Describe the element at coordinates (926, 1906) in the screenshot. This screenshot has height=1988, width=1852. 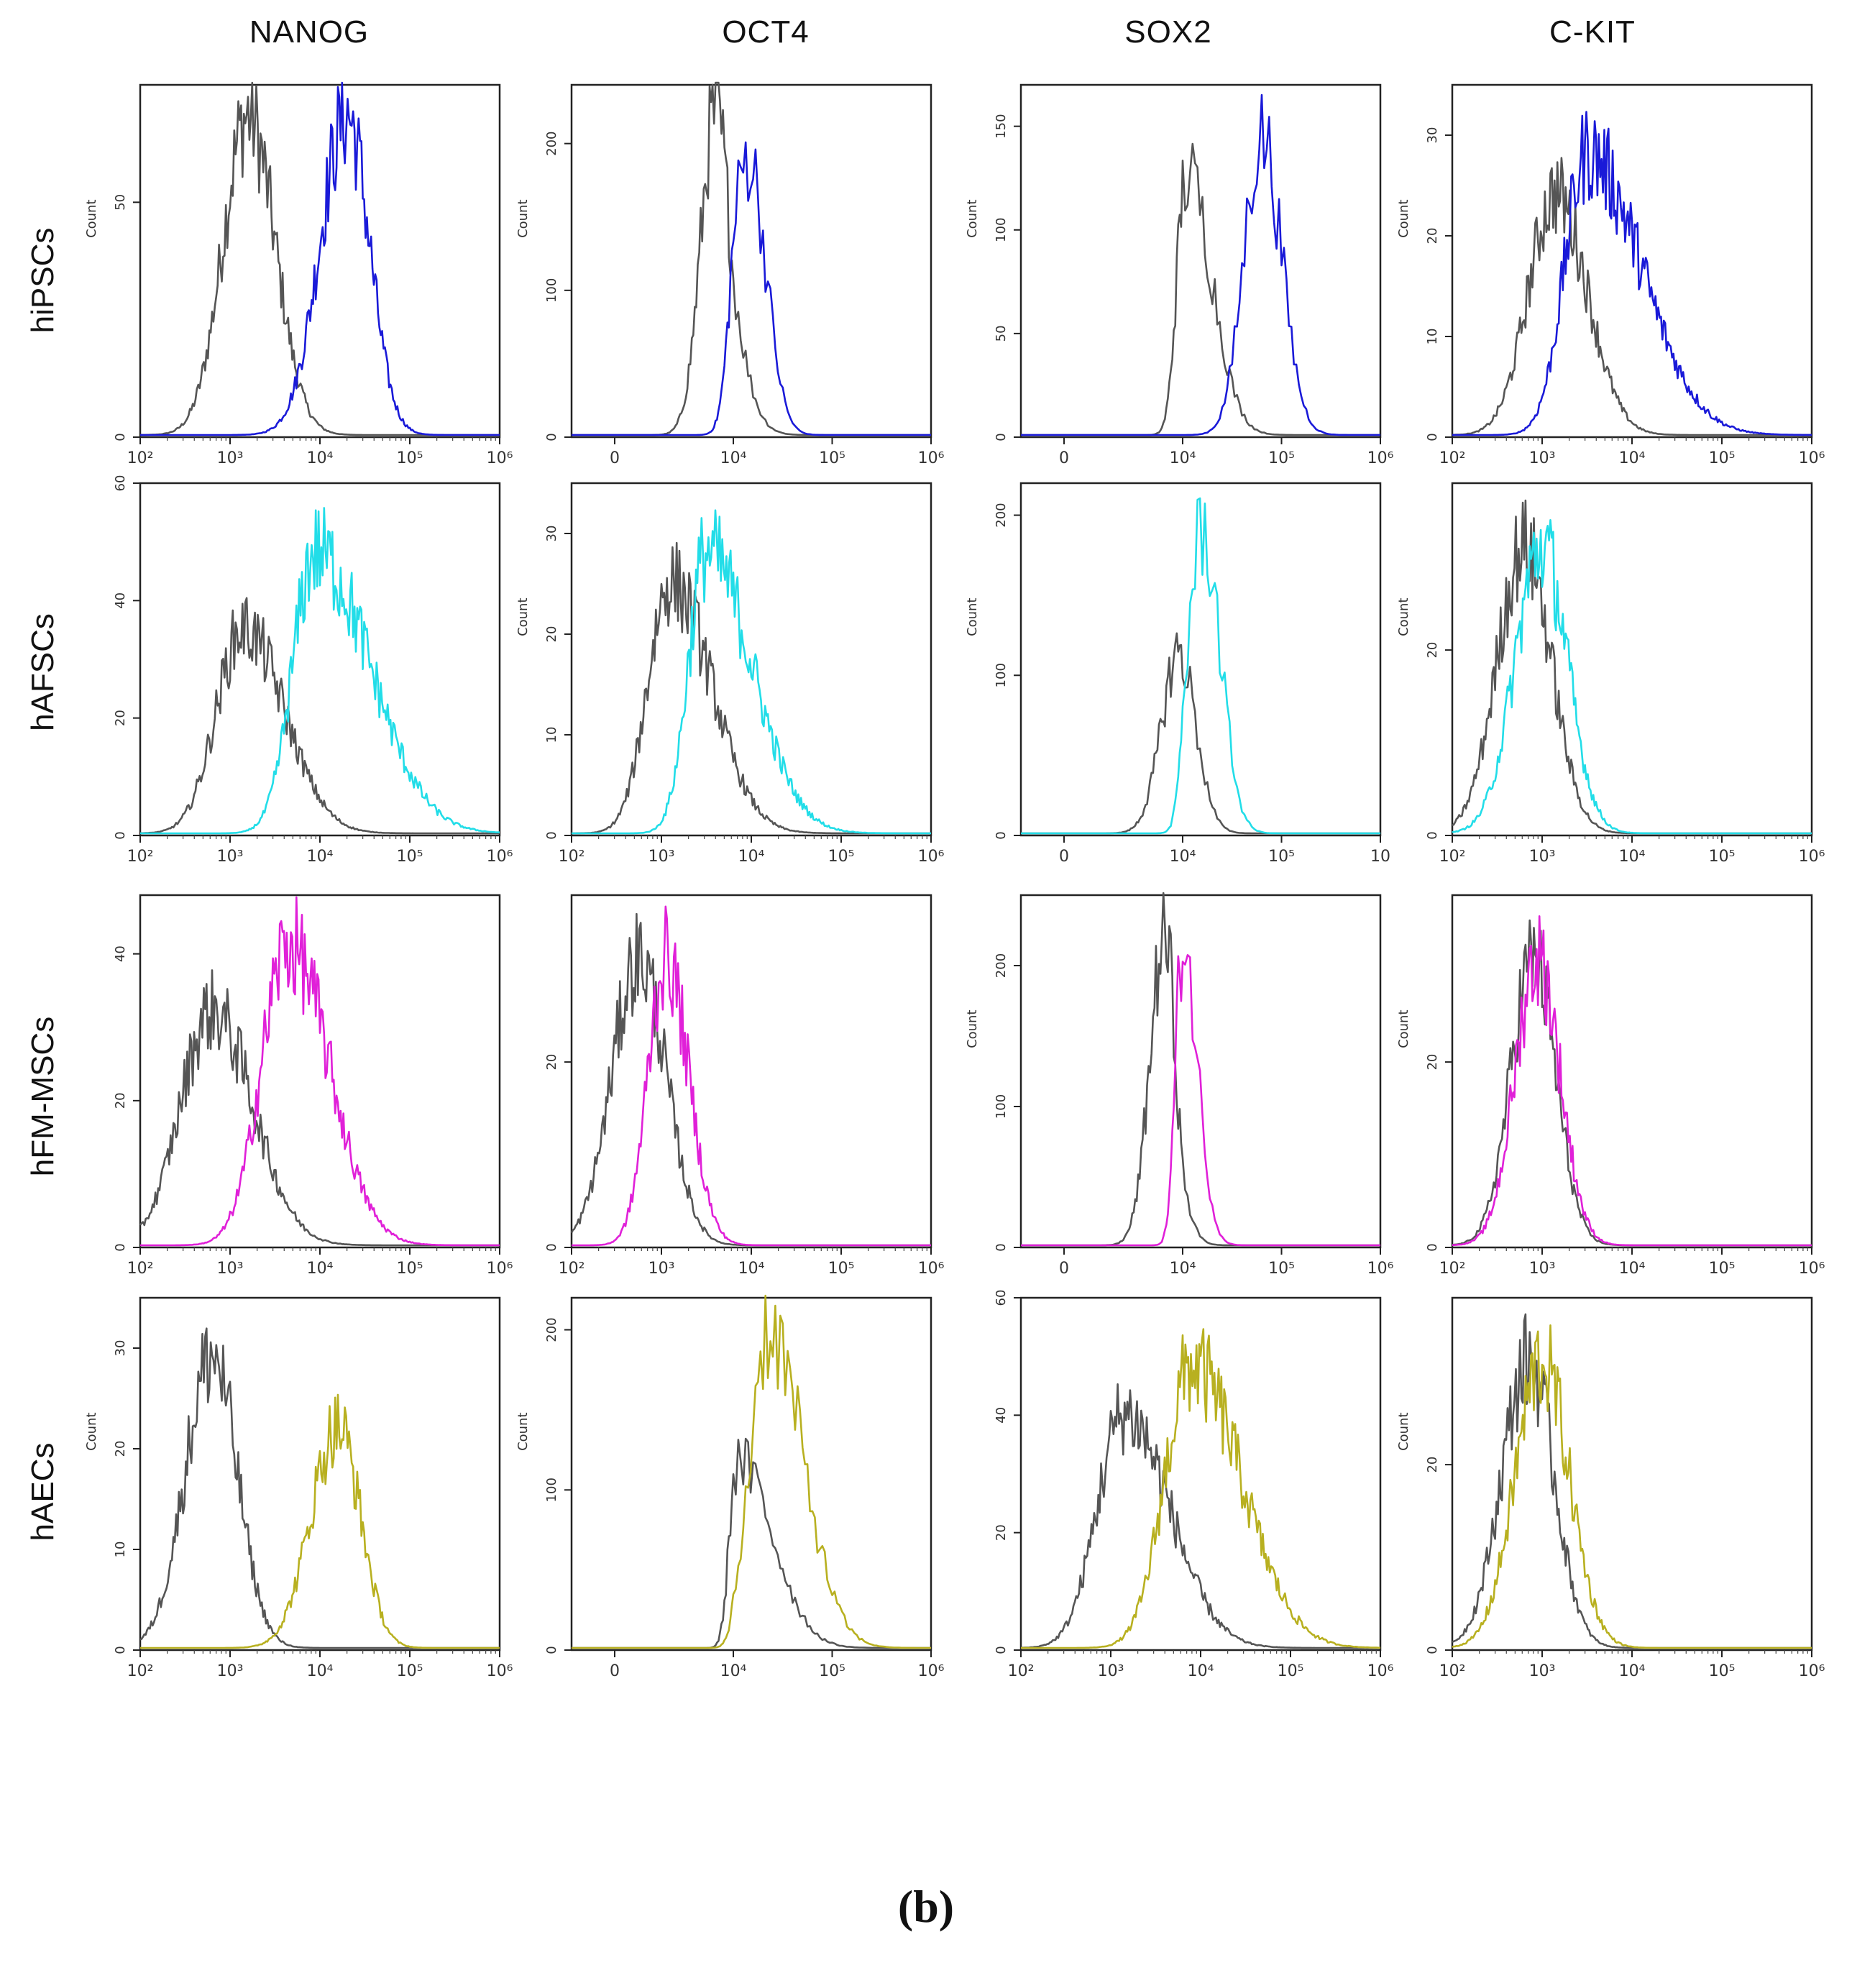
I see `panel-label: (b)` at that location.